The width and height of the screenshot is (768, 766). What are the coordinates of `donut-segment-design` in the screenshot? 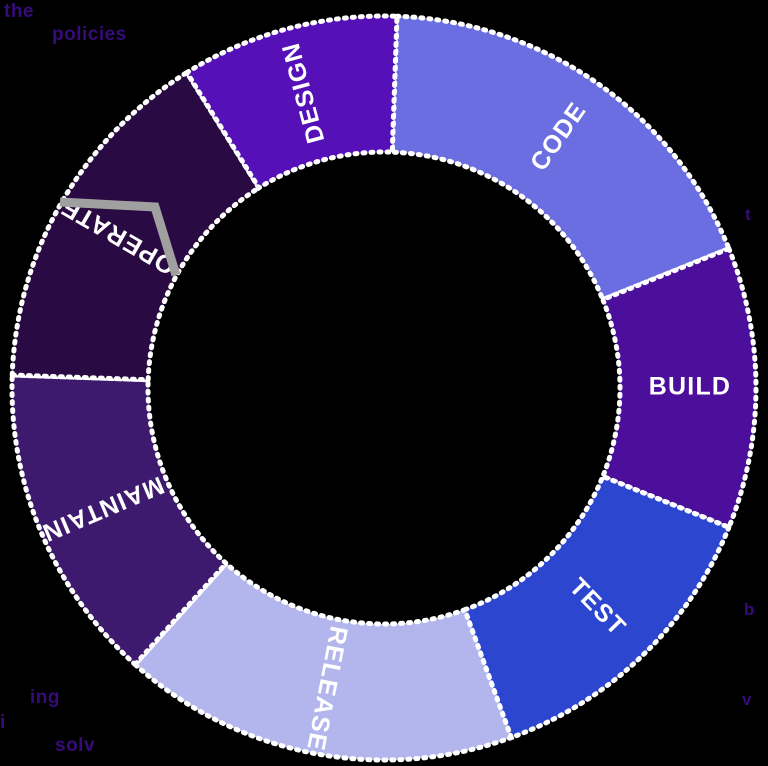 It's located at (291, 102).